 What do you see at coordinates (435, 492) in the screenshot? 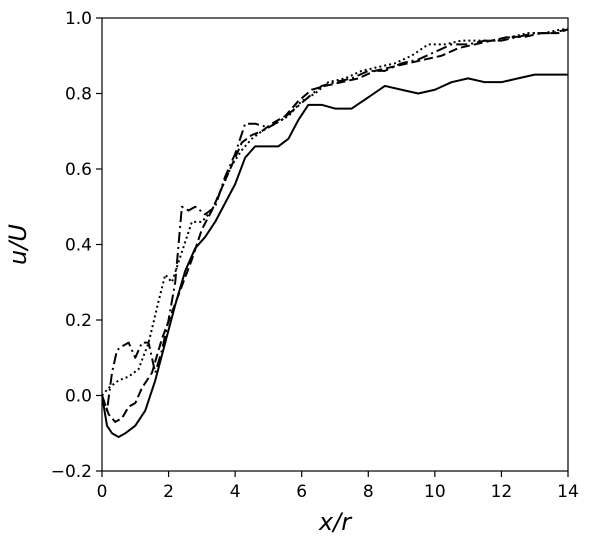
I see `x-tick-label: 10` at bounding box center [435, 492].